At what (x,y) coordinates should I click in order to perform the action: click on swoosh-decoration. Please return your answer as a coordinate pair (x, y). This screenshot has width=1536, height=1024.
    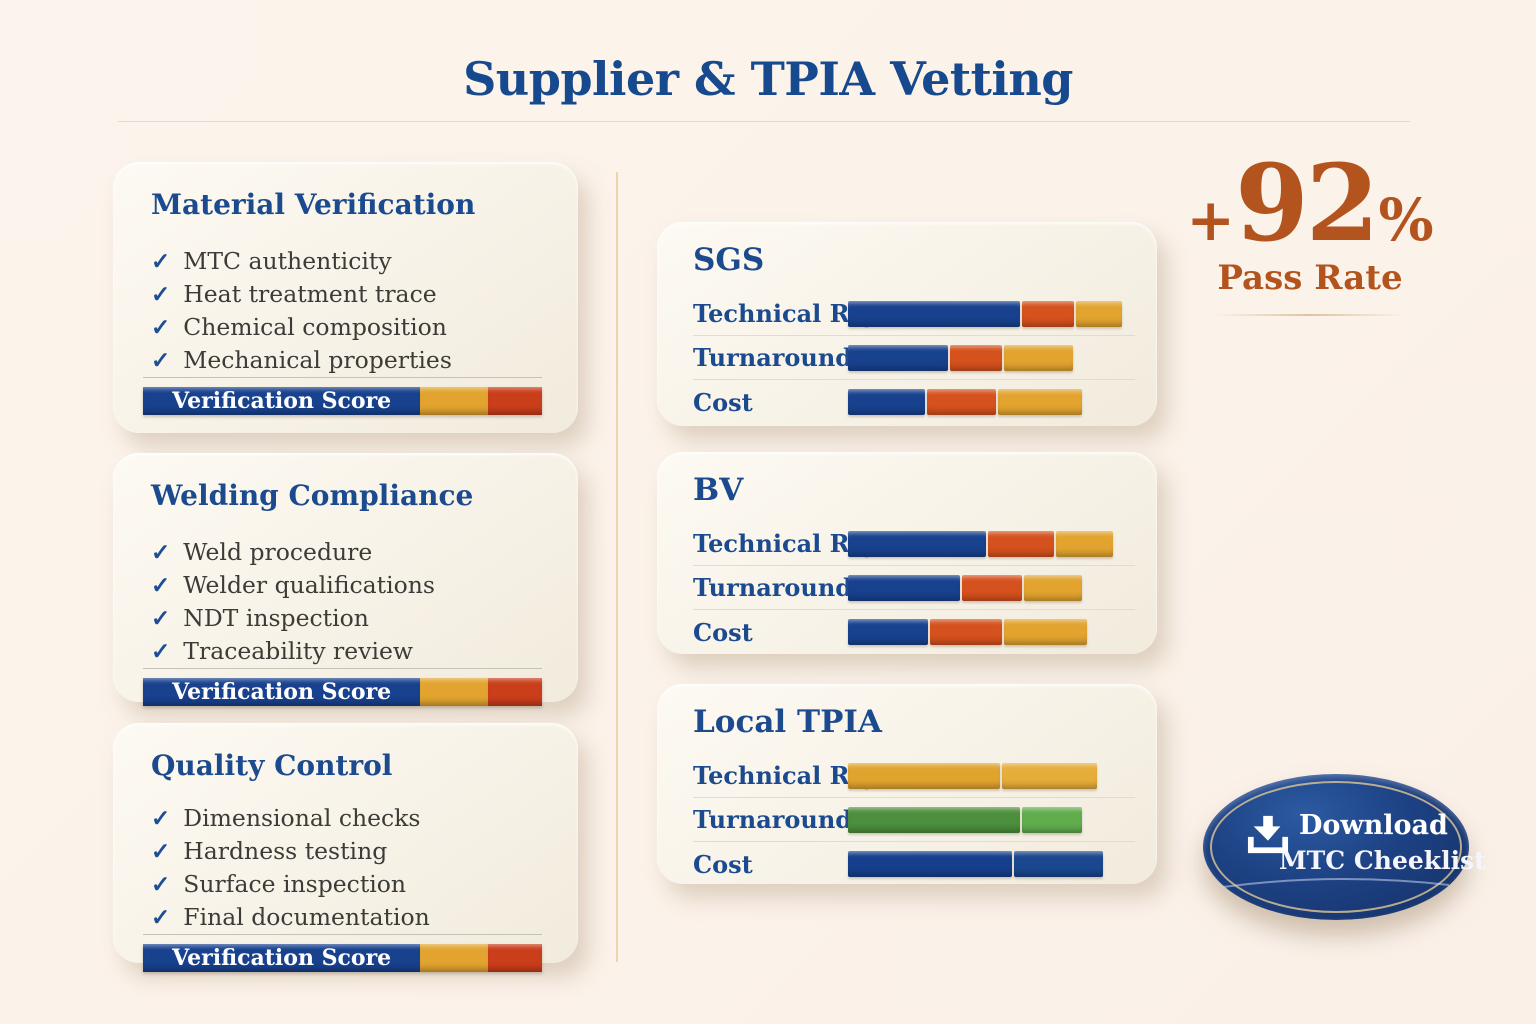
    Looking at the image, I should click on (1336, 882).